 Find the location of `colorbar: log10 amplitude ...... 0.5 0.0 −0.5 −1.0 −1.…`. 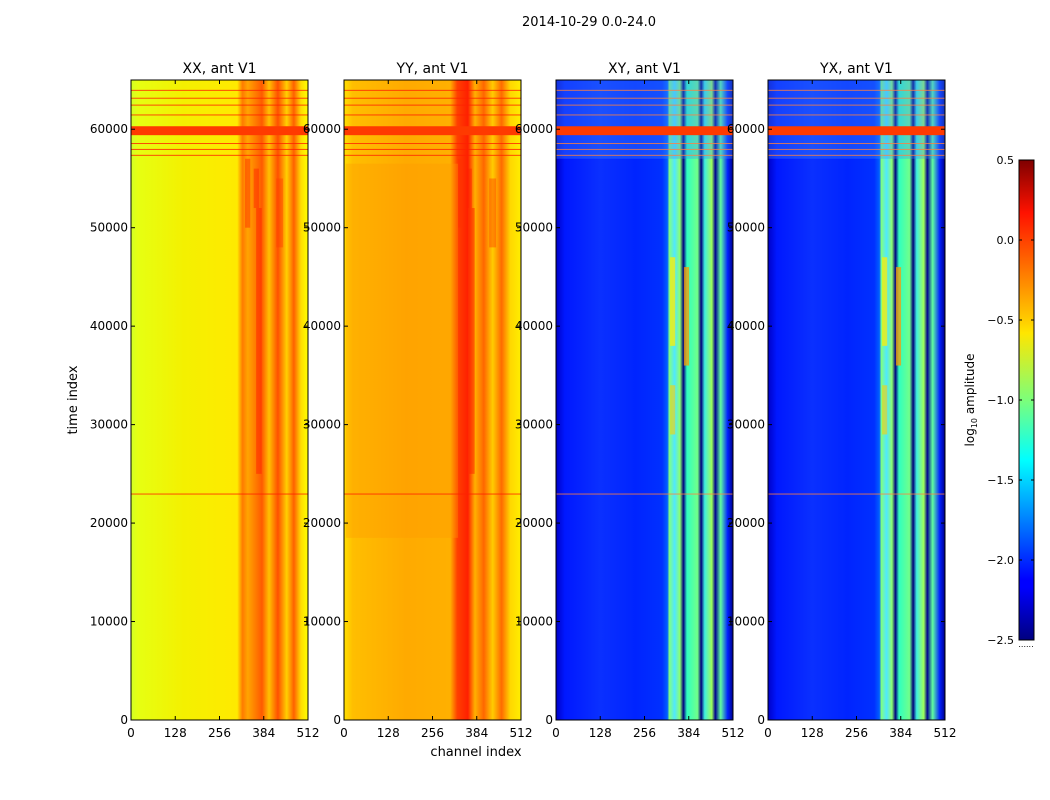

colorbar: log10 amplitude ...... 0.5 0.0 −0.5 −1.0 −1.… is located at coordinates (999, 401).